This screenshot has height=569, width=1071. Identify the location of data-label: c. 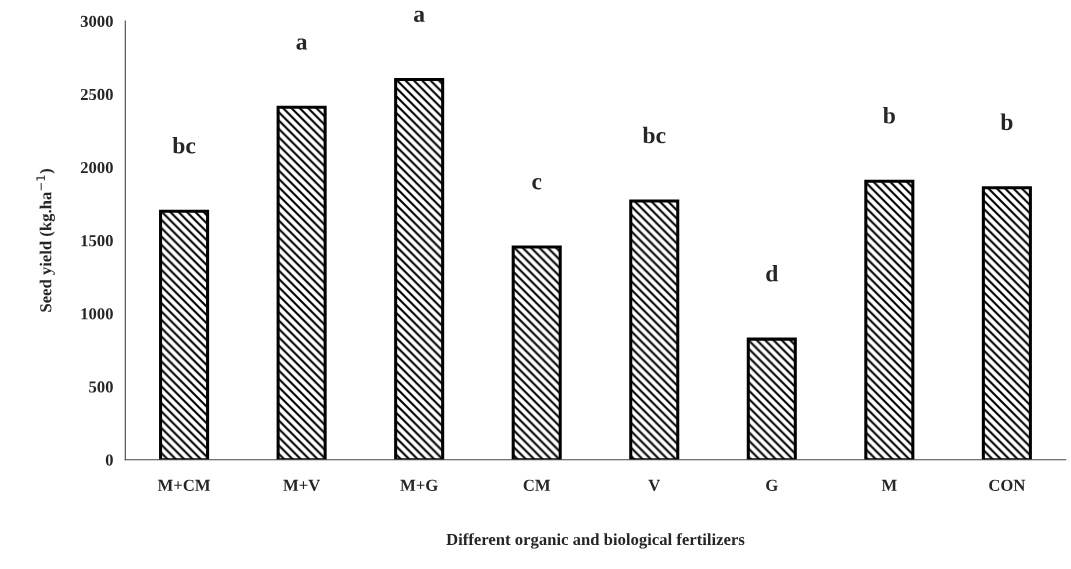
(537, 184).